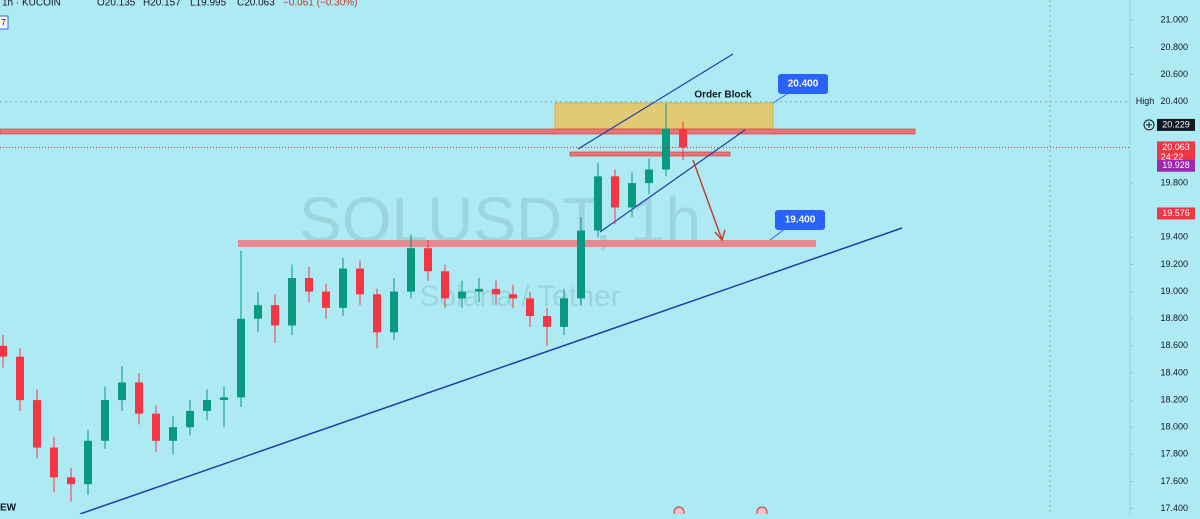  I want to click on tag-name: High, so click(1145, 101).